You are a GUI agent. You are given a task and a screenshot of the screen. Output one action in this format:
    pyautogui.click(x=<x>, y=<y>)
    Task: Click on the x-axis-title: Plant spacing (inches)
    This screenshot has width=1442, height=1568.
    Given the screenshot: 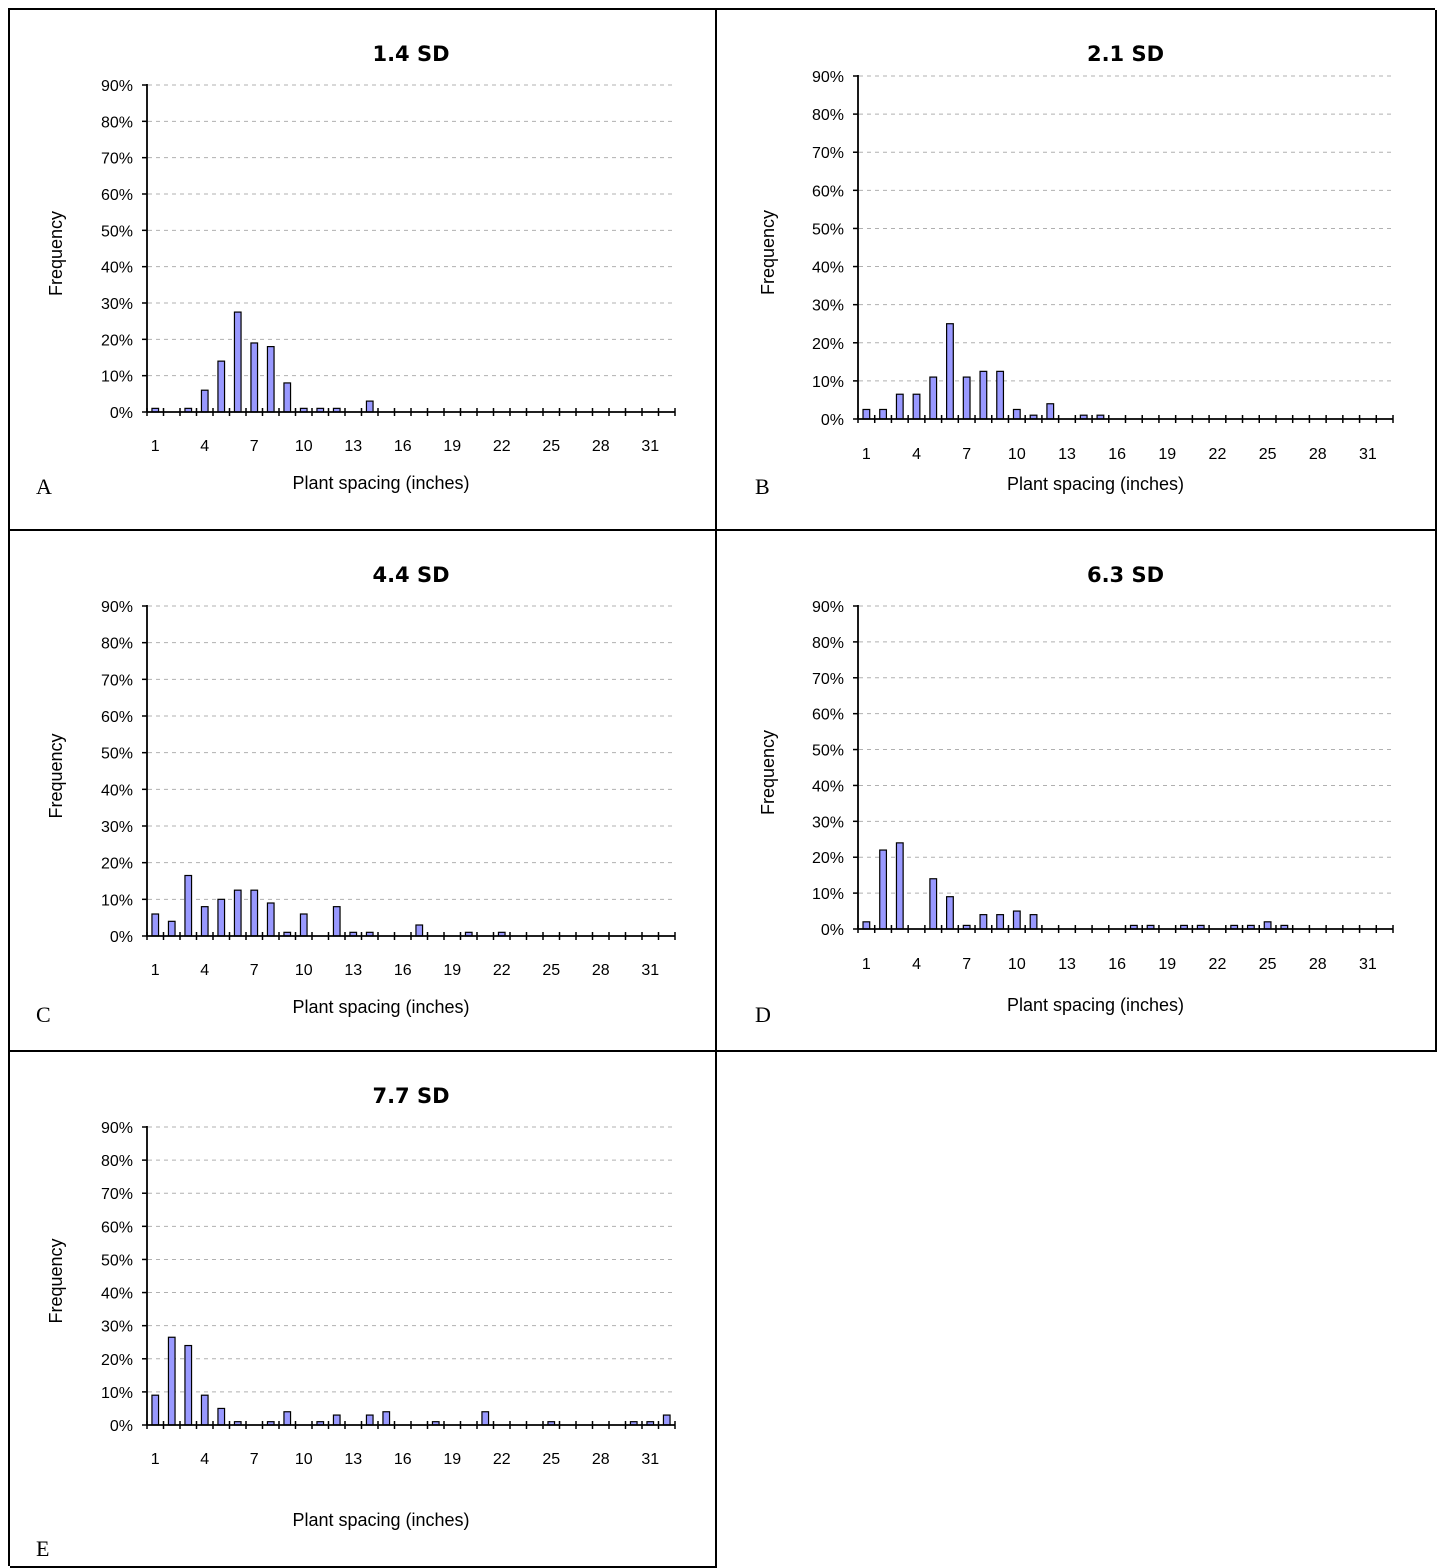 What is the action you would take?
    pyautogui.click(x=1095, y=484)
    